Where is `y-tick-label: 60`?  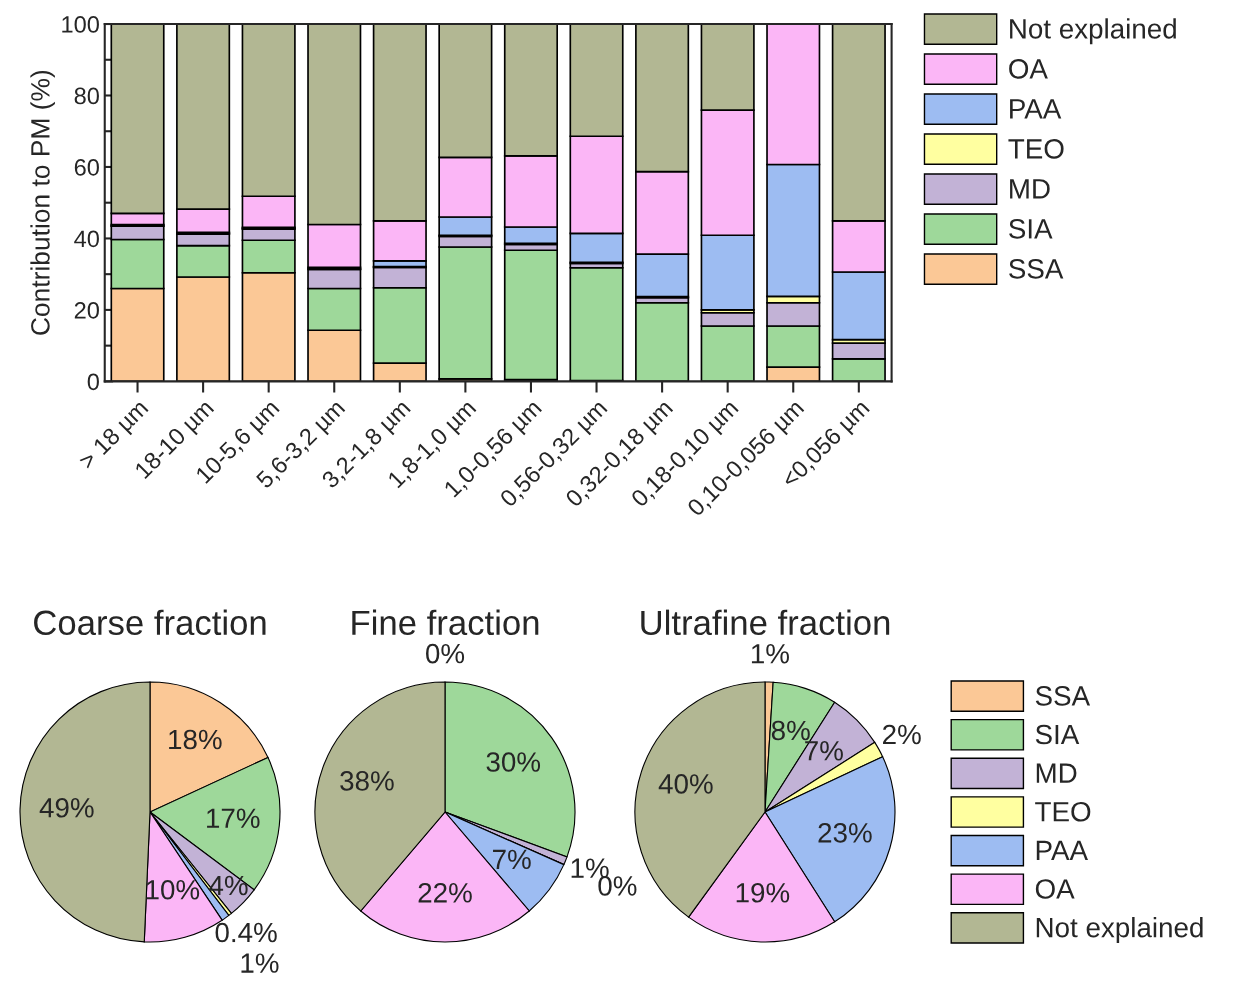 y-tick-label: 60 is located at coordinates (86, 167).